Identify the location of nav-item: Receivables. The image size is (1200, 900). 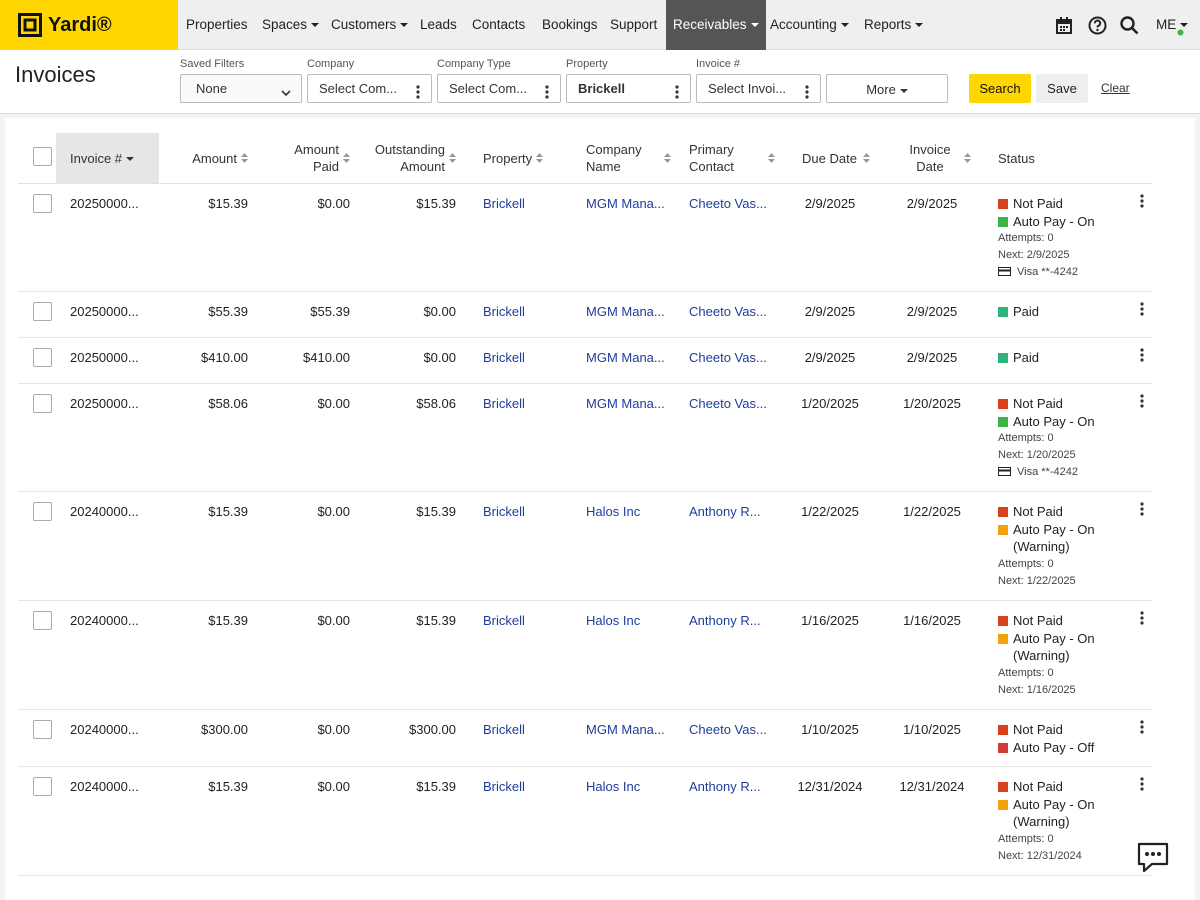
(716, 25).